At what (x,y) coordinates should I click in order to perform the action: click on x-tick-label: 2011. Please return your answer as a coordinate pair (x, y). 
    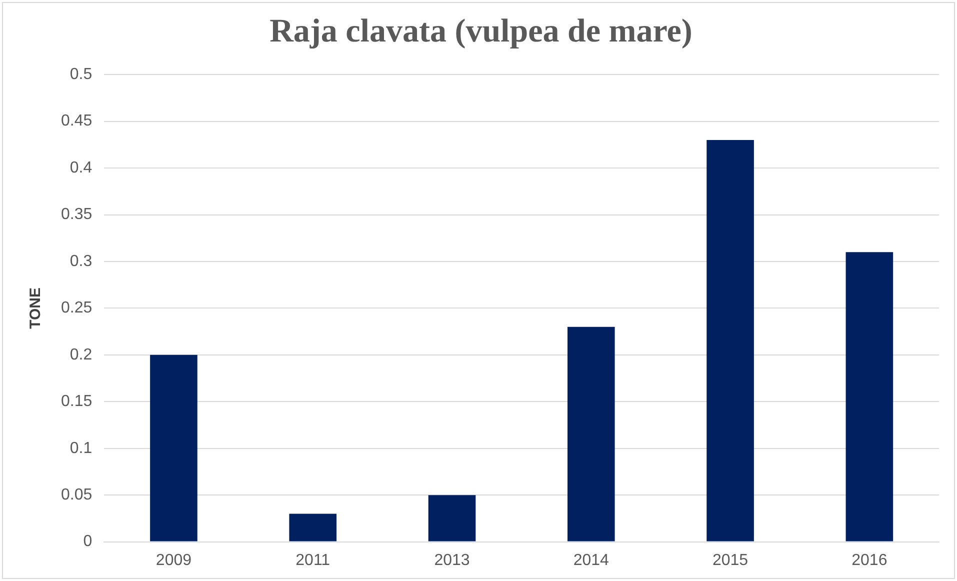
    Looking at the image, I should click on (313, 560).